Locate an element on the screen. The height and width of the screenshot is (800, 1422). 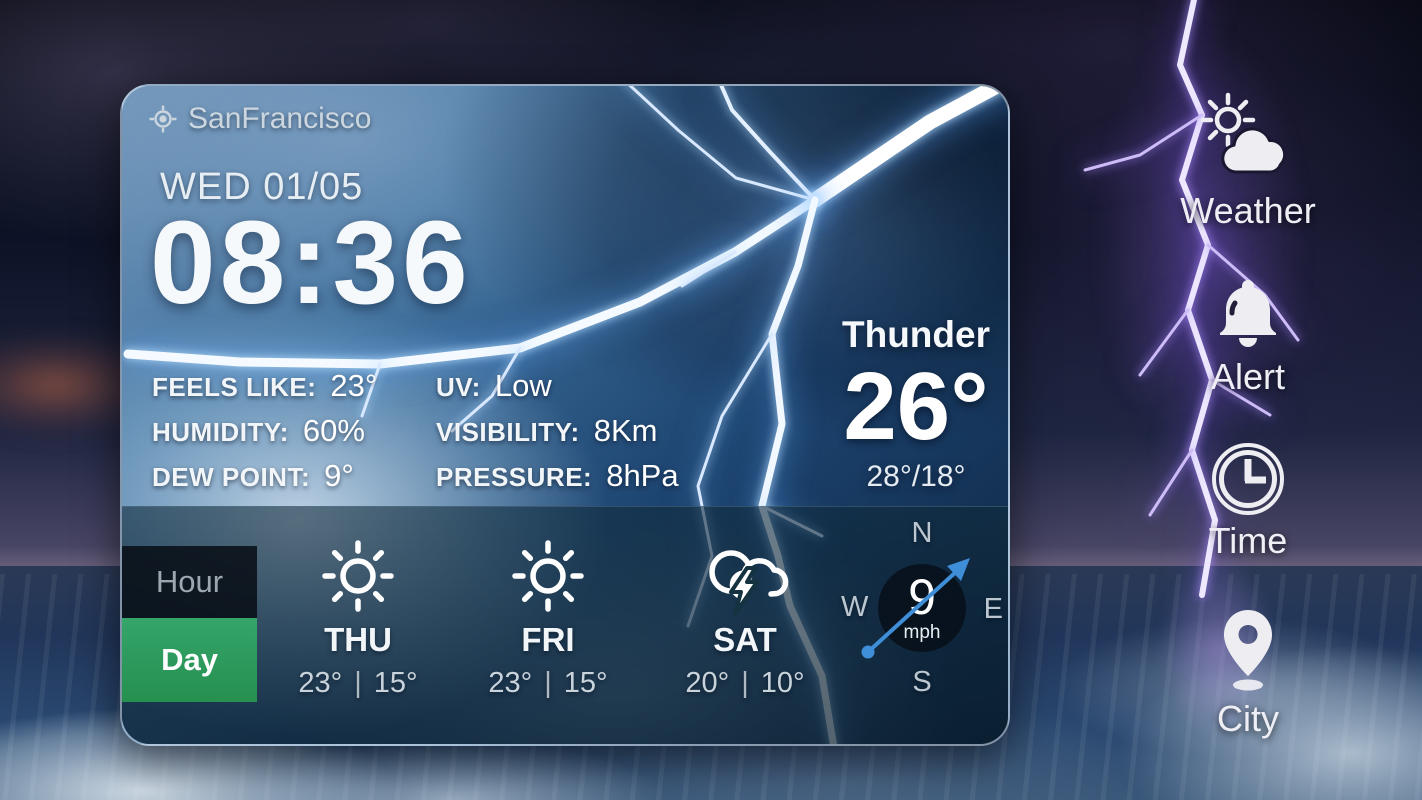
current-conditions: Thunder 26° 28°/18° is located at coordinates (913, 404).